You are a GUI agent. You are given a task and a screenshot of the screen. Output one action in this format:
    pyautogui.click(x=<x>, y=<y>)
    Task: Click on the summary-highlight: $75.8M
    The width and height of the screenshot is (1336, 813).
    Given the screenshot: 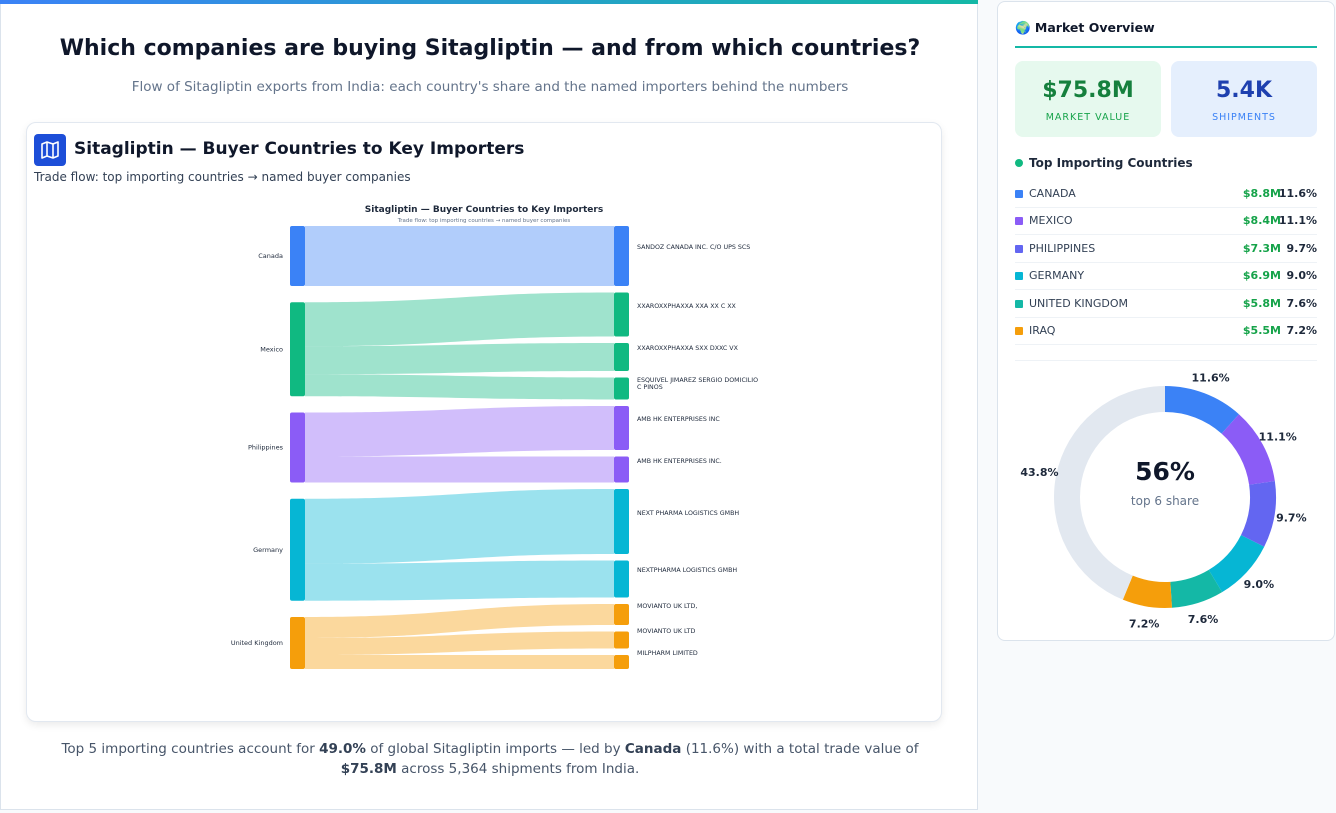 What is the action you would take?
    pyautogui.click(x=368, y=769)
    